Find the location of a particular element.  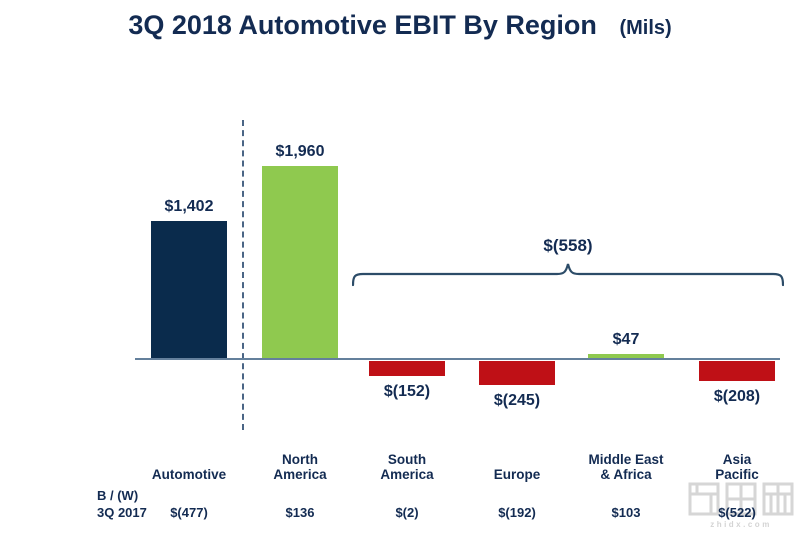

category-label-south-america: South America is located at coordinates (407, 466).